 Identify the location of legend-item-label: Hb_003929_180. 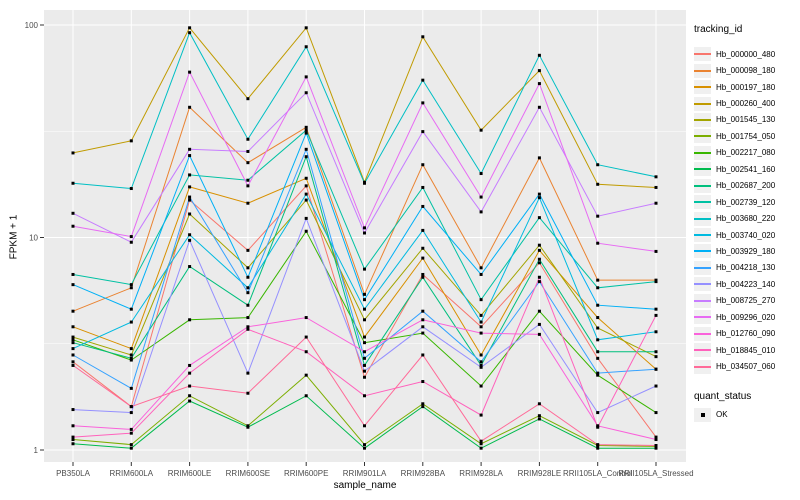
(746, 251).